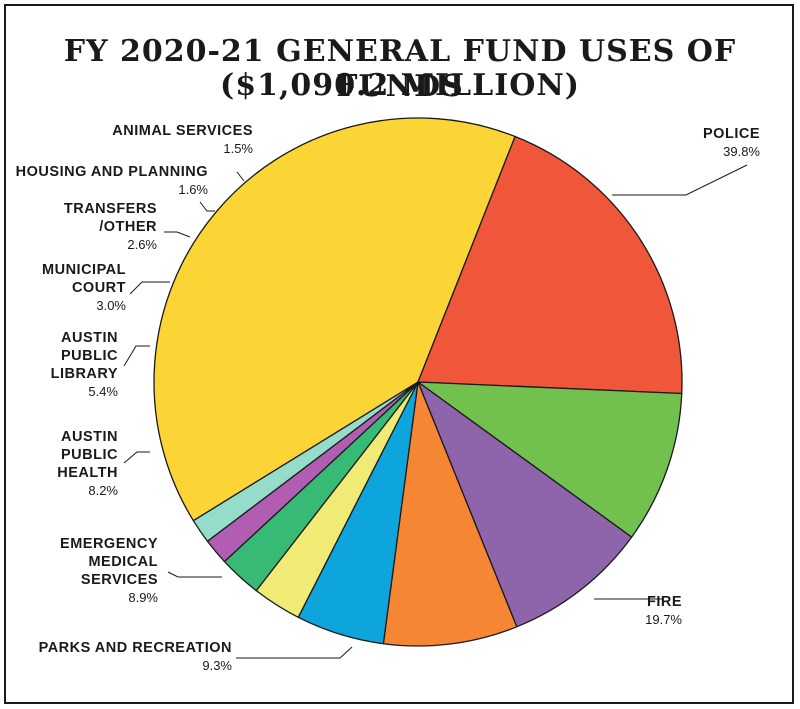  I want to click on slice-label-parks: PARKS AND RECREATION, so click(135, 648).